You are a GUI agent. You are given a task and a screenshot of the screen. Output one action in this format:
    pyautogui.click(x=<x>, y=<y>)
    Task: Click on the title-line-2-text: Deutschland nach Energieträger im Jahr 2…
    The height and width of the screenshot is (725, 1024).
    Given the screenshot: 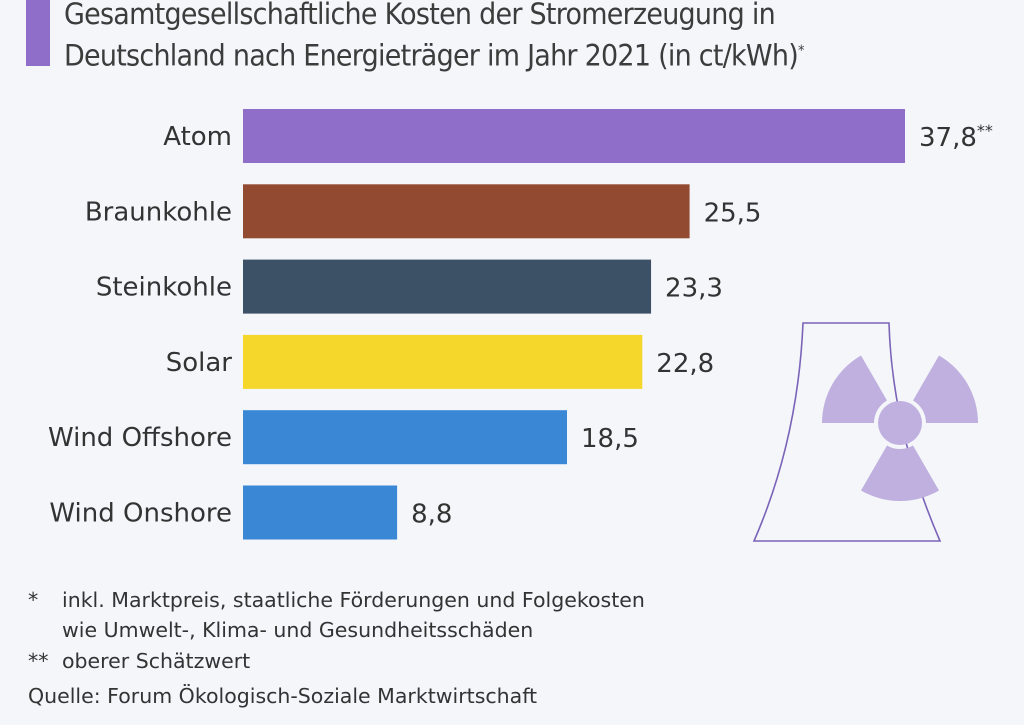 What is the action you would take?
    pyautogui.click(x=431, y=55)
    